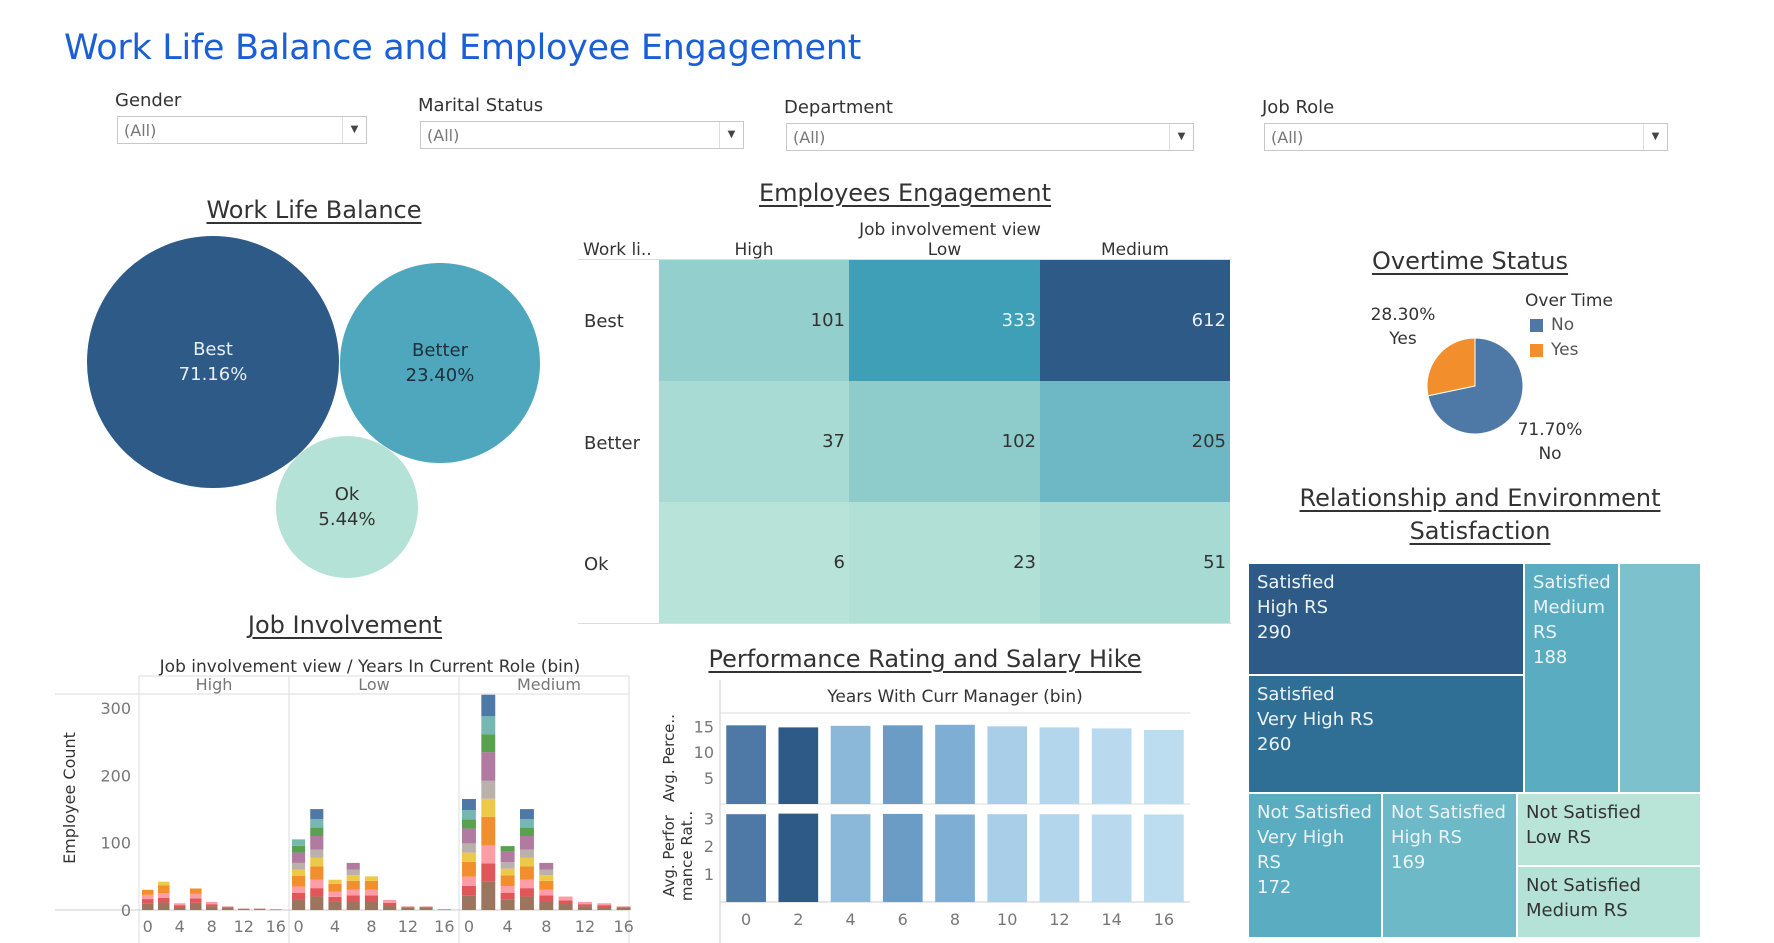  What do you see at coordinates (1450, 866) in the screenshot?
I see `treemap-tile: Not Satisfied High RS 169` at bounding box center [1450, 866].